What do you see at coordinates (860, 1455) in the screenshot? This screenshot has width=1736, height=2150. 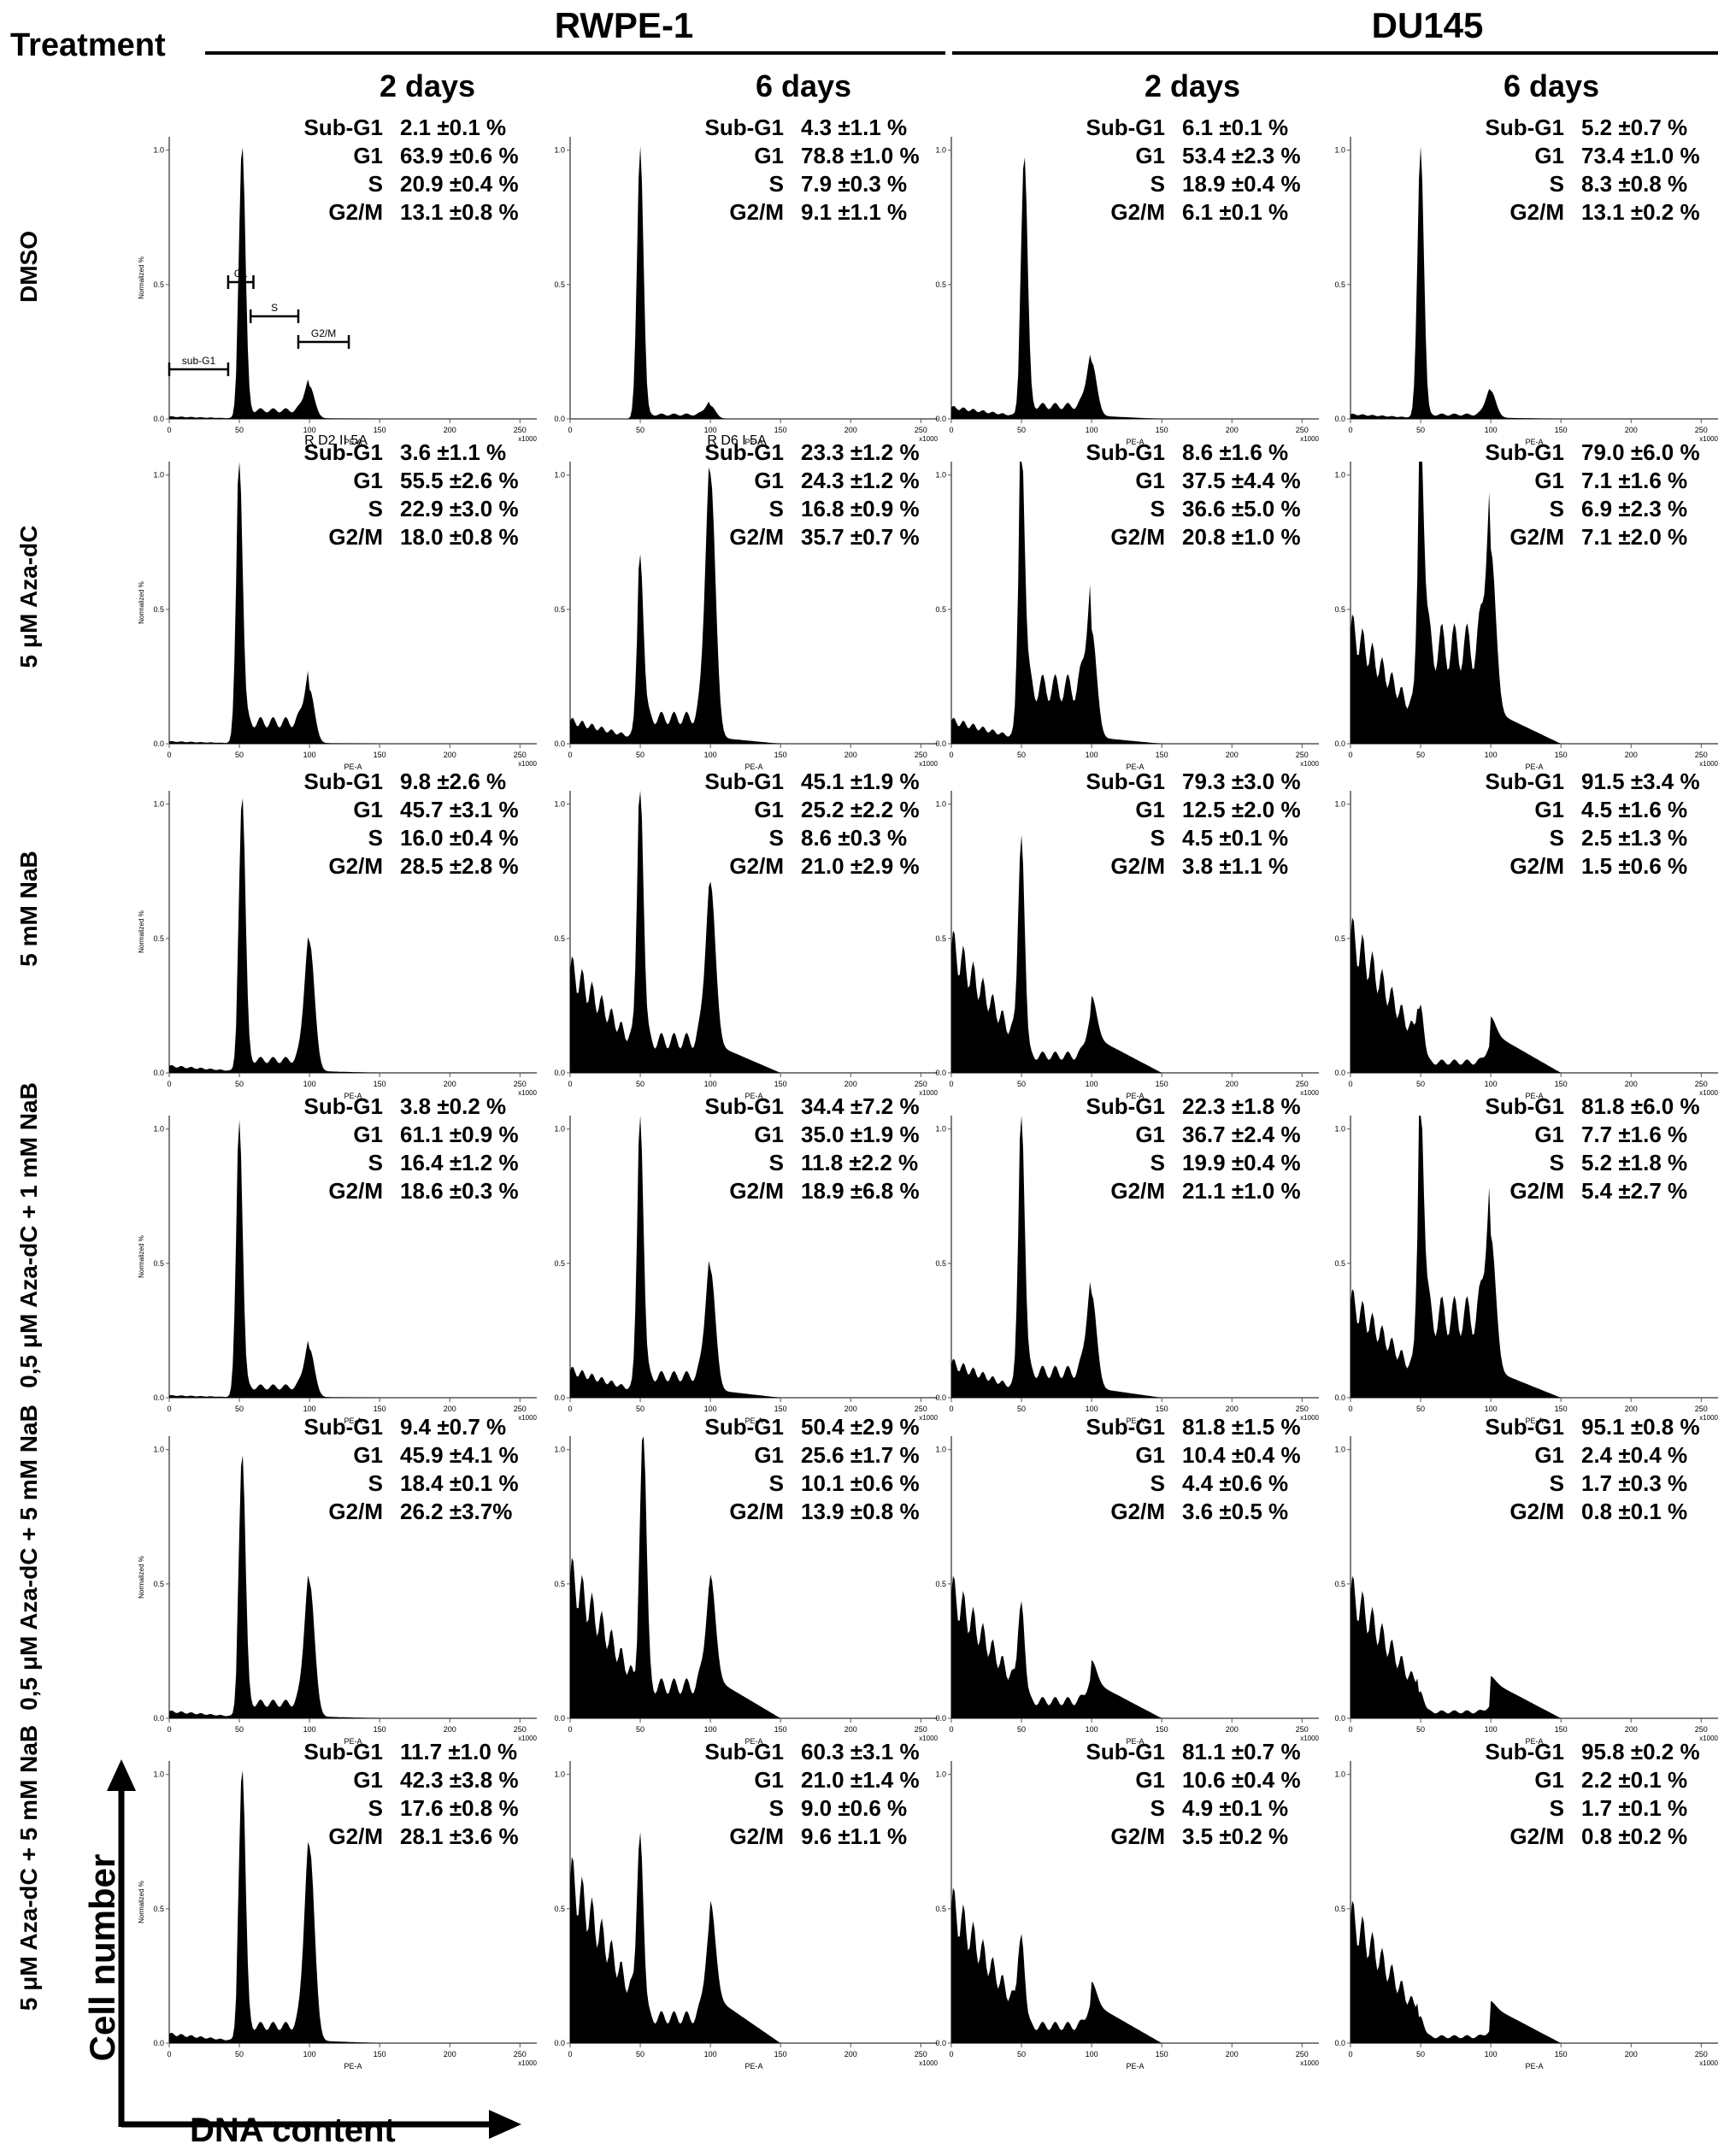 I see `phase-value: 25.6 ±1.7 %` at bounding box center [860, 1455].